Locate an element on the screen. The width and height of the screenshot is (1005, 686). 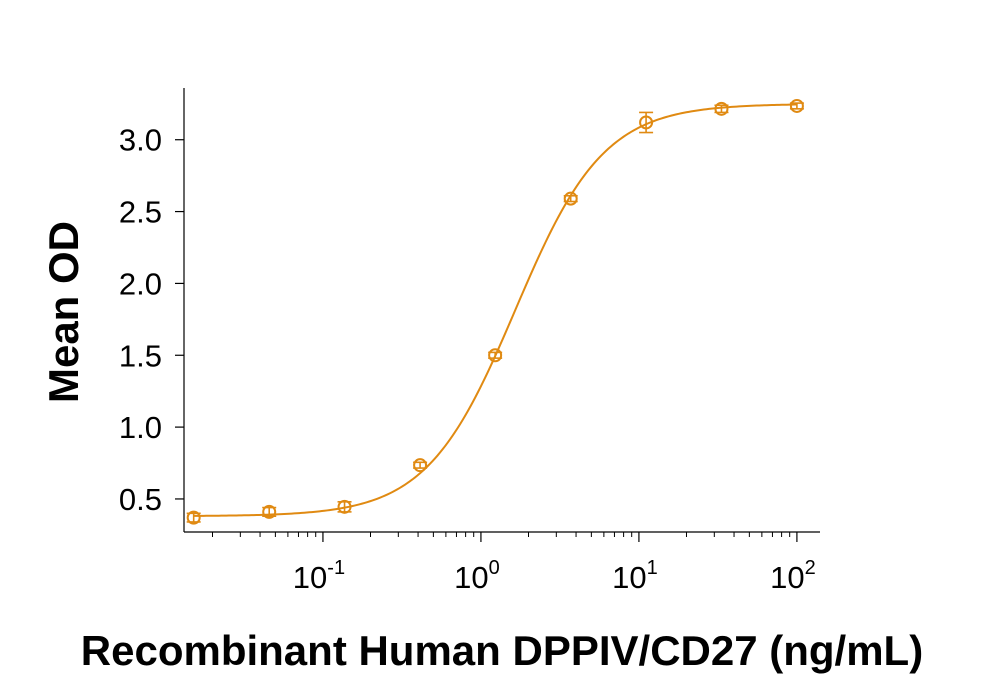
y-axis-label: Mean OD is located at coordinates (63, 312).